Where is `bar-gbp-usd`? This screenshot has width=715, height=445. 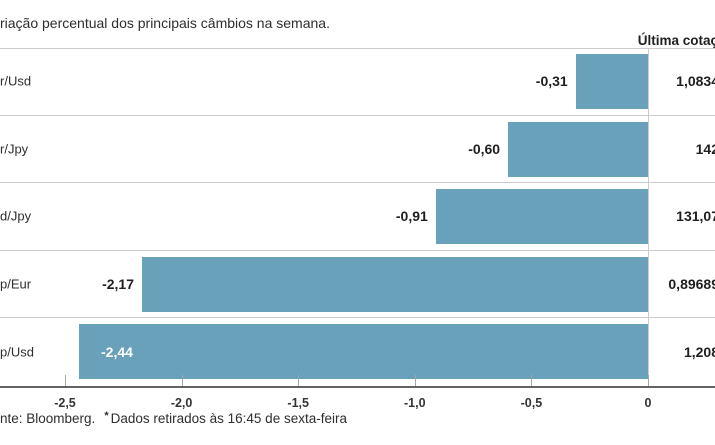 bar-gbp-usd is located at coordinates (363, 352).